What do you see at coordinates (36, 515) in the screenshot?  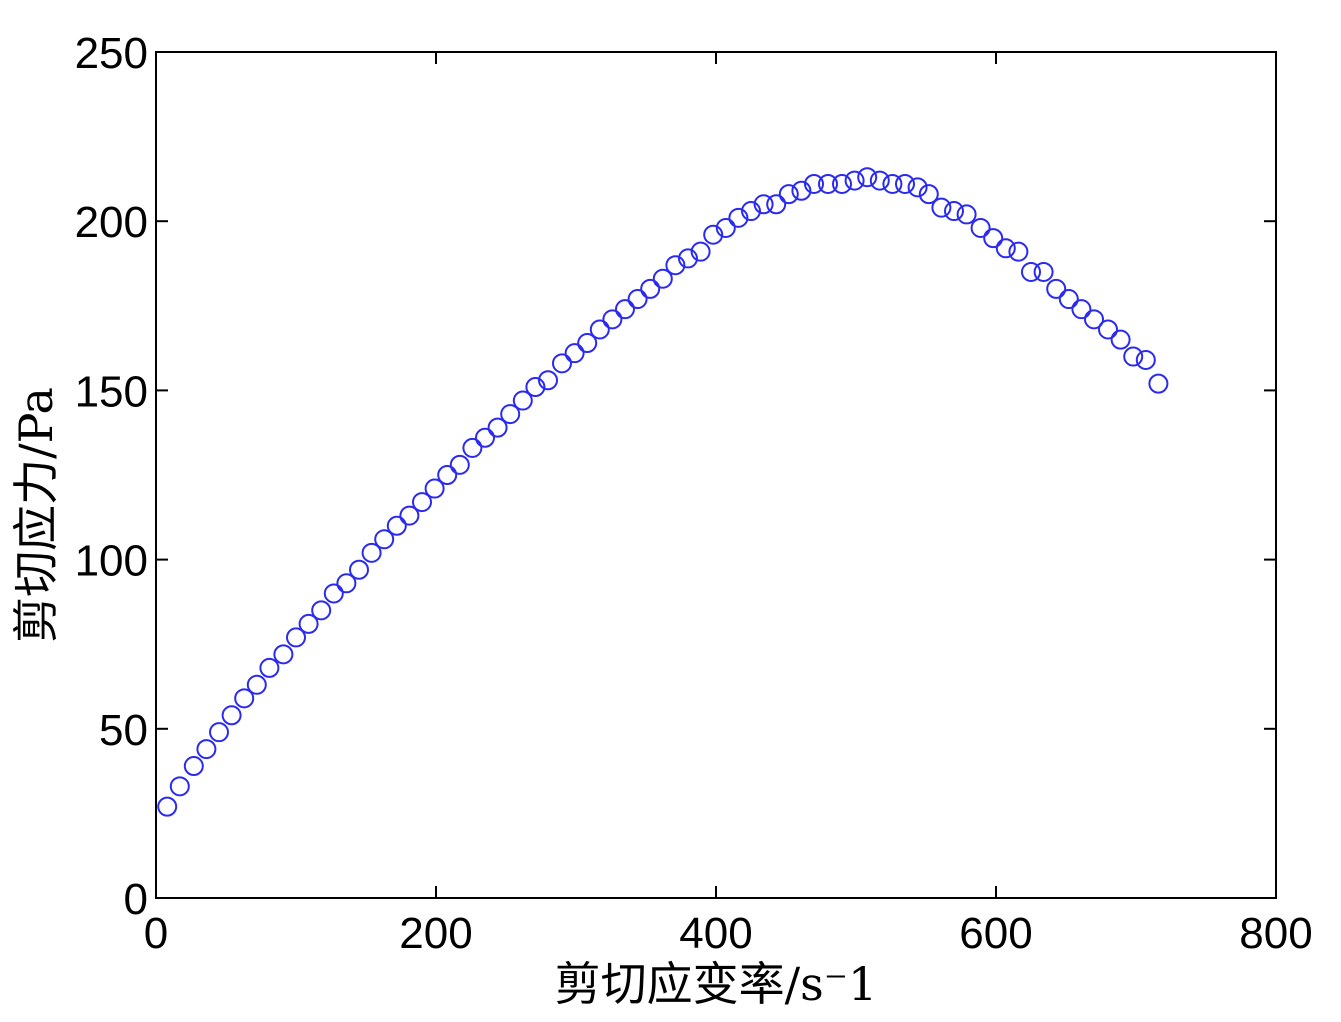 I see `y-axis-title: 剪切应力/Pa` at bounding box center [36, 515].